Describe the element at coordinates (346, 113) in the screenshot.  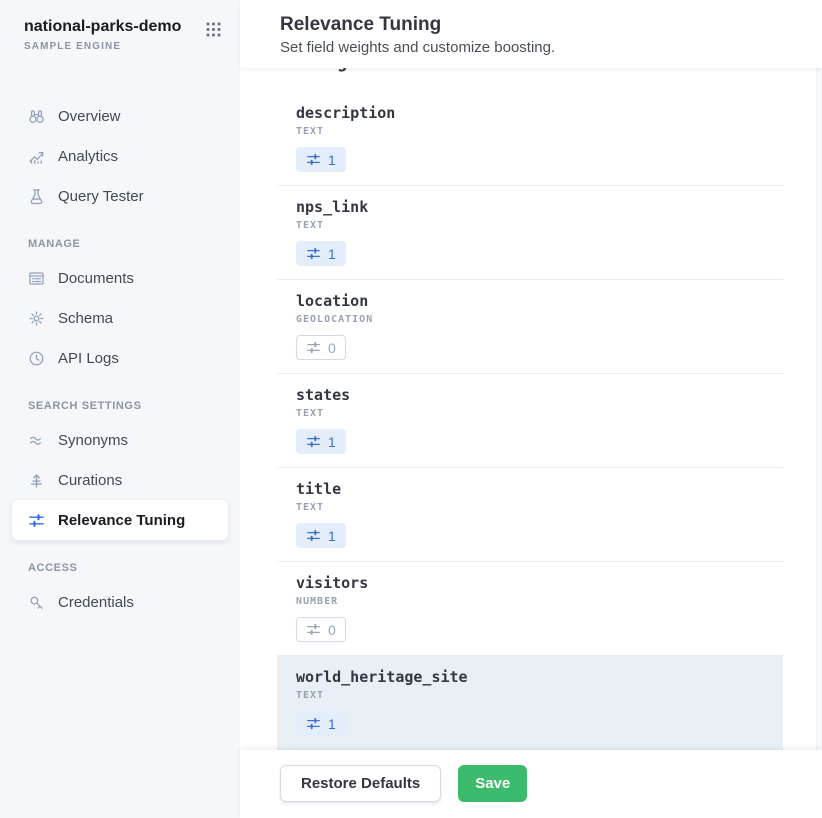
I see `field-name: description` at that location.